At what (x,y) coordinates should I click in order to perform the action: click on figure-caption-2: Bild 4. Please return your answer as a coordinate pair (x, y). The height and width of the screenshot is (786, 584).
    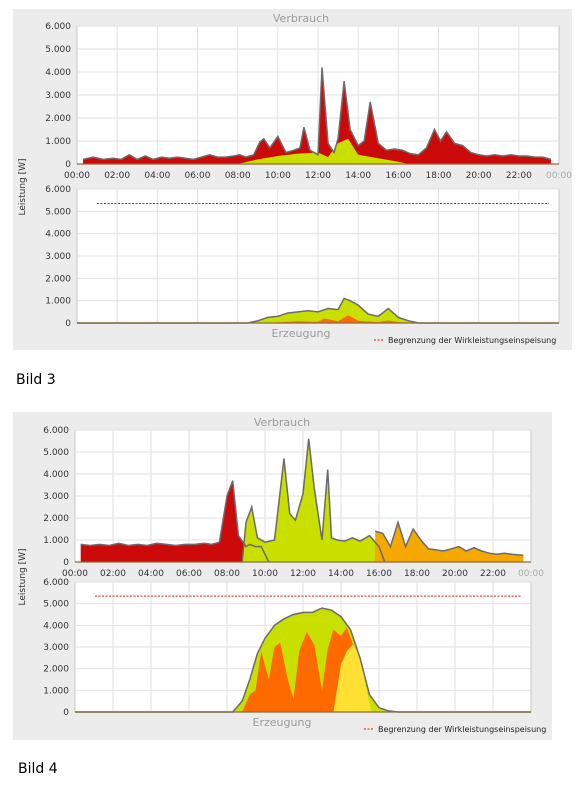
    Looking at the image, I should click on (38, 769).